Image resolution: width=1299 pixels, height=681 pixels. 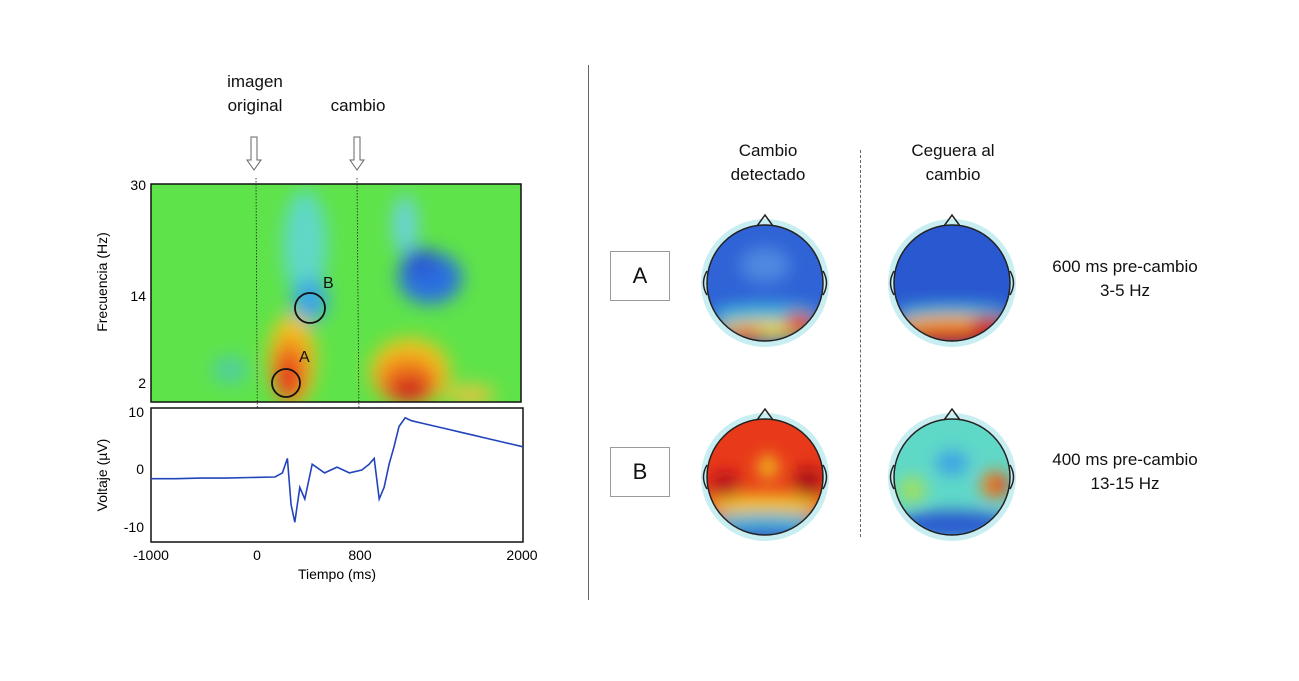 I want to click on row-desc-a-line-1: 600 ms pre-cambio, so click(x=1125, y=266).